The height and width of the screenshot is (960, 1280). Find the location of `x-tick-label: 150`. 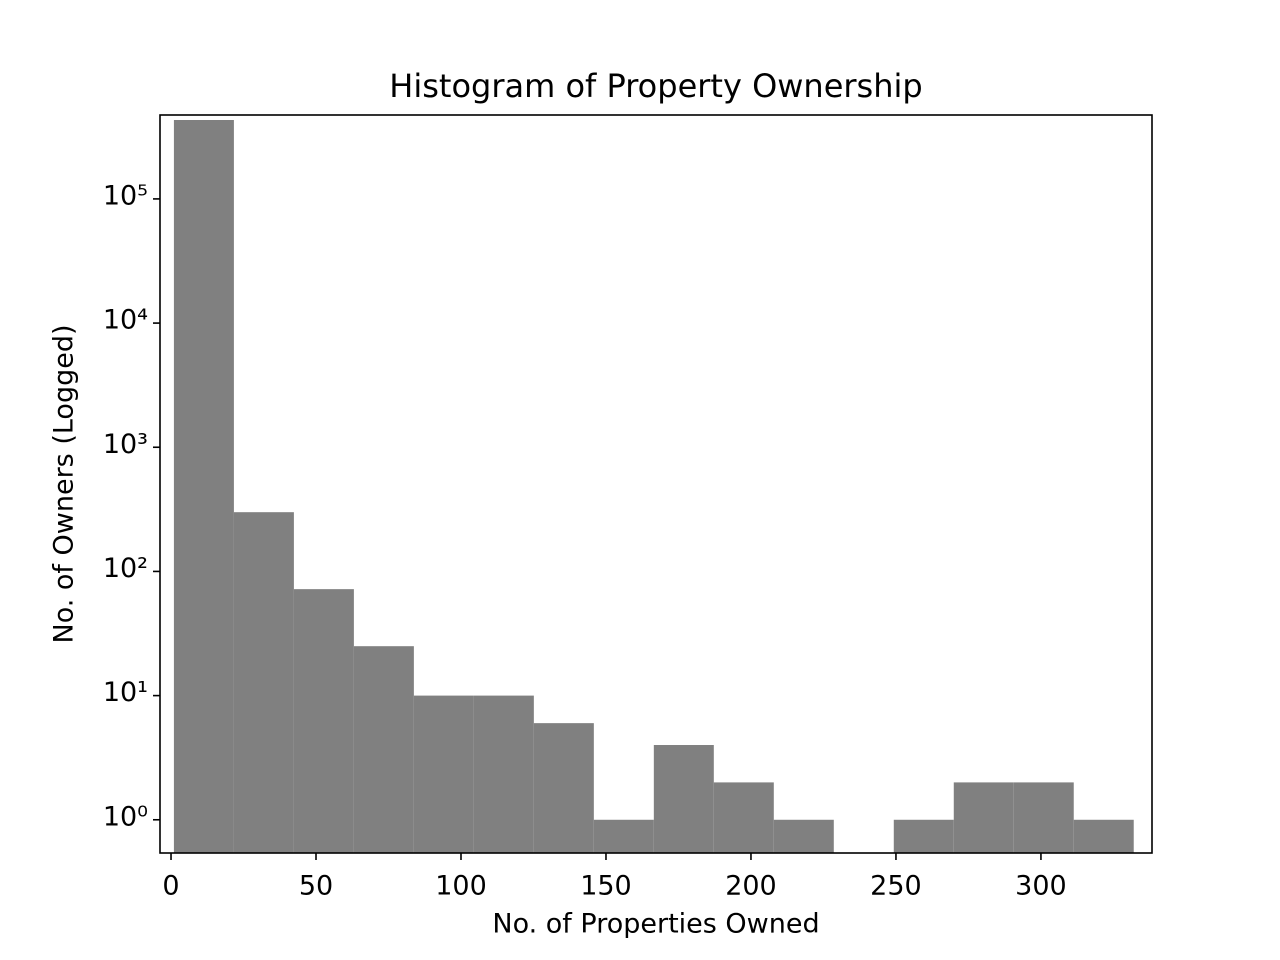

x-tick-label: 150 is located at coordinates (606, 886).